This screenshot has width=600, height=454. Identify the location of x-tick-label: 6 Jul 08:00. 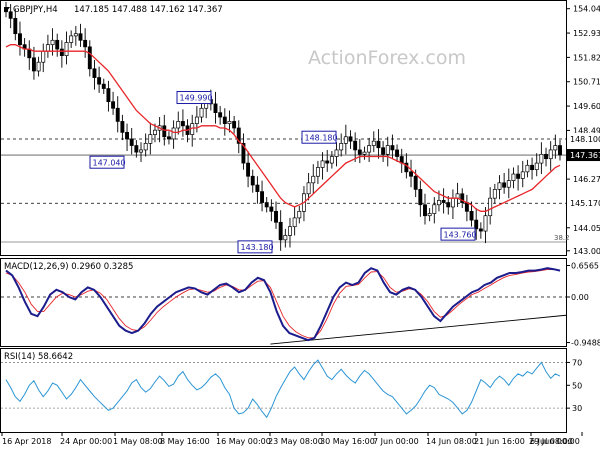
(551, 441).